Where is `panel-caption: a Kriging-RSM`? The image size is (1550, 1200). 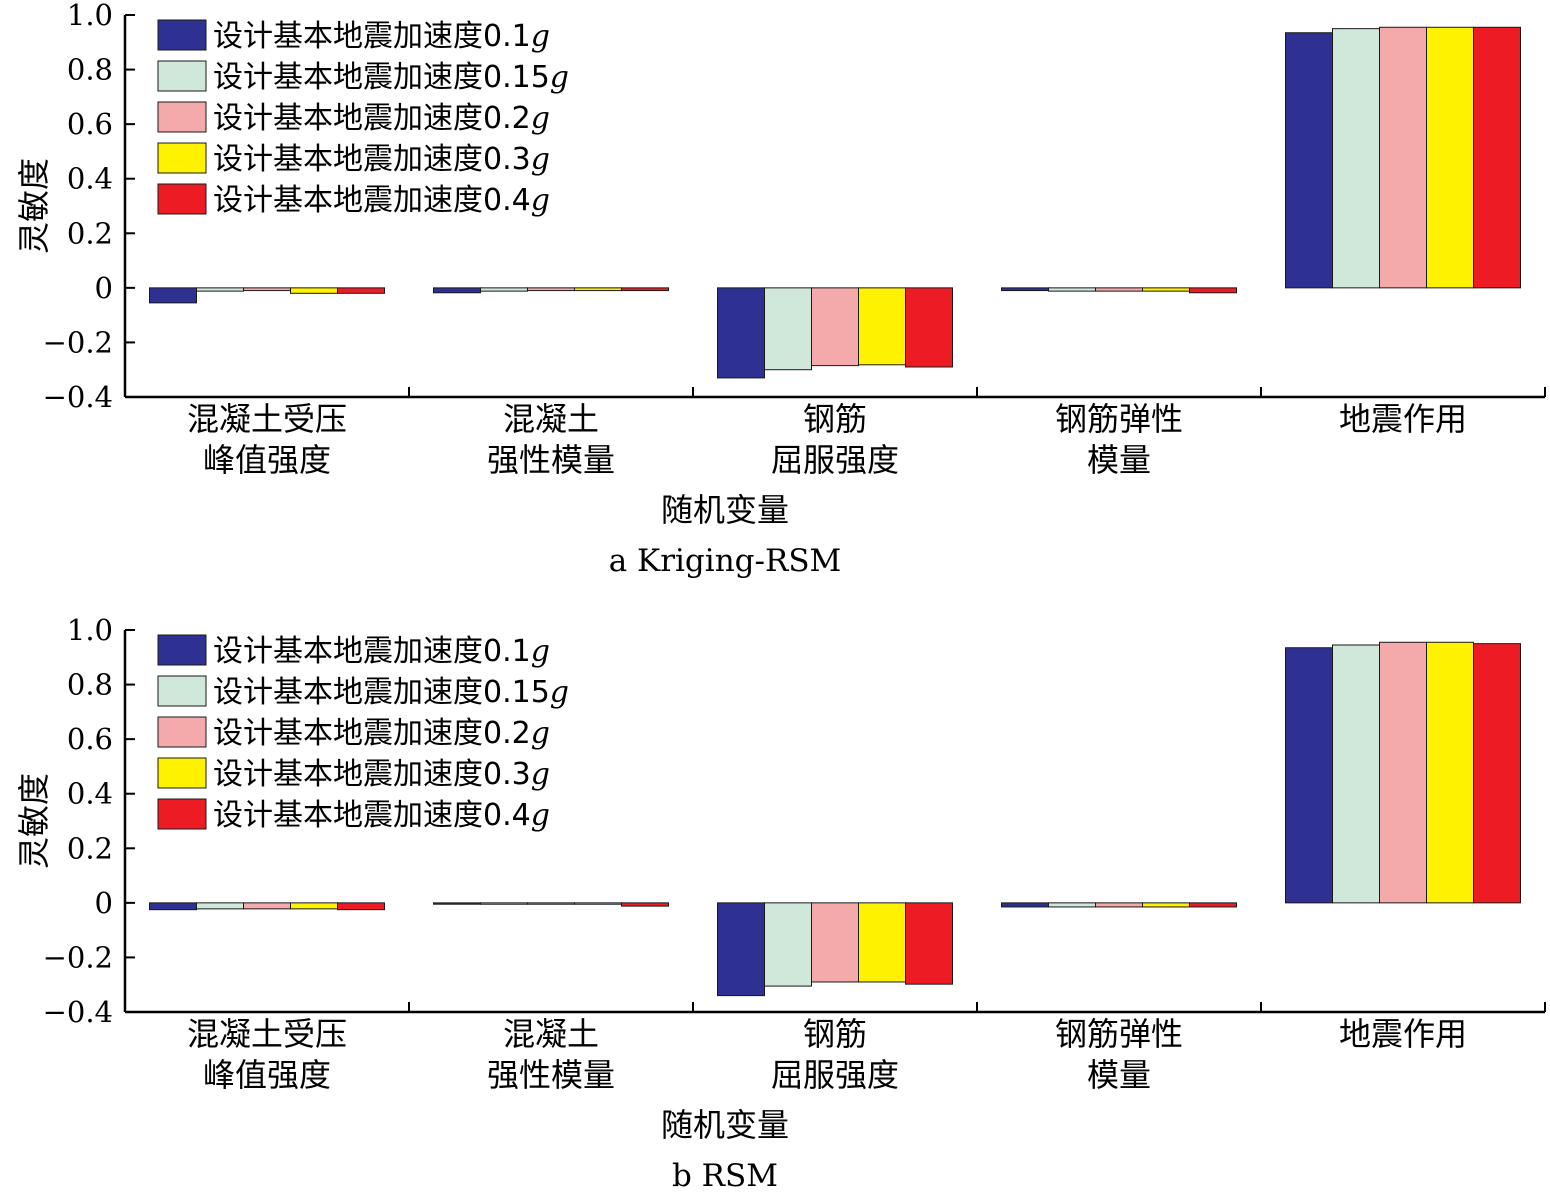
panel-caption: a Kriging-RSM is located at coordinates (725, 561).